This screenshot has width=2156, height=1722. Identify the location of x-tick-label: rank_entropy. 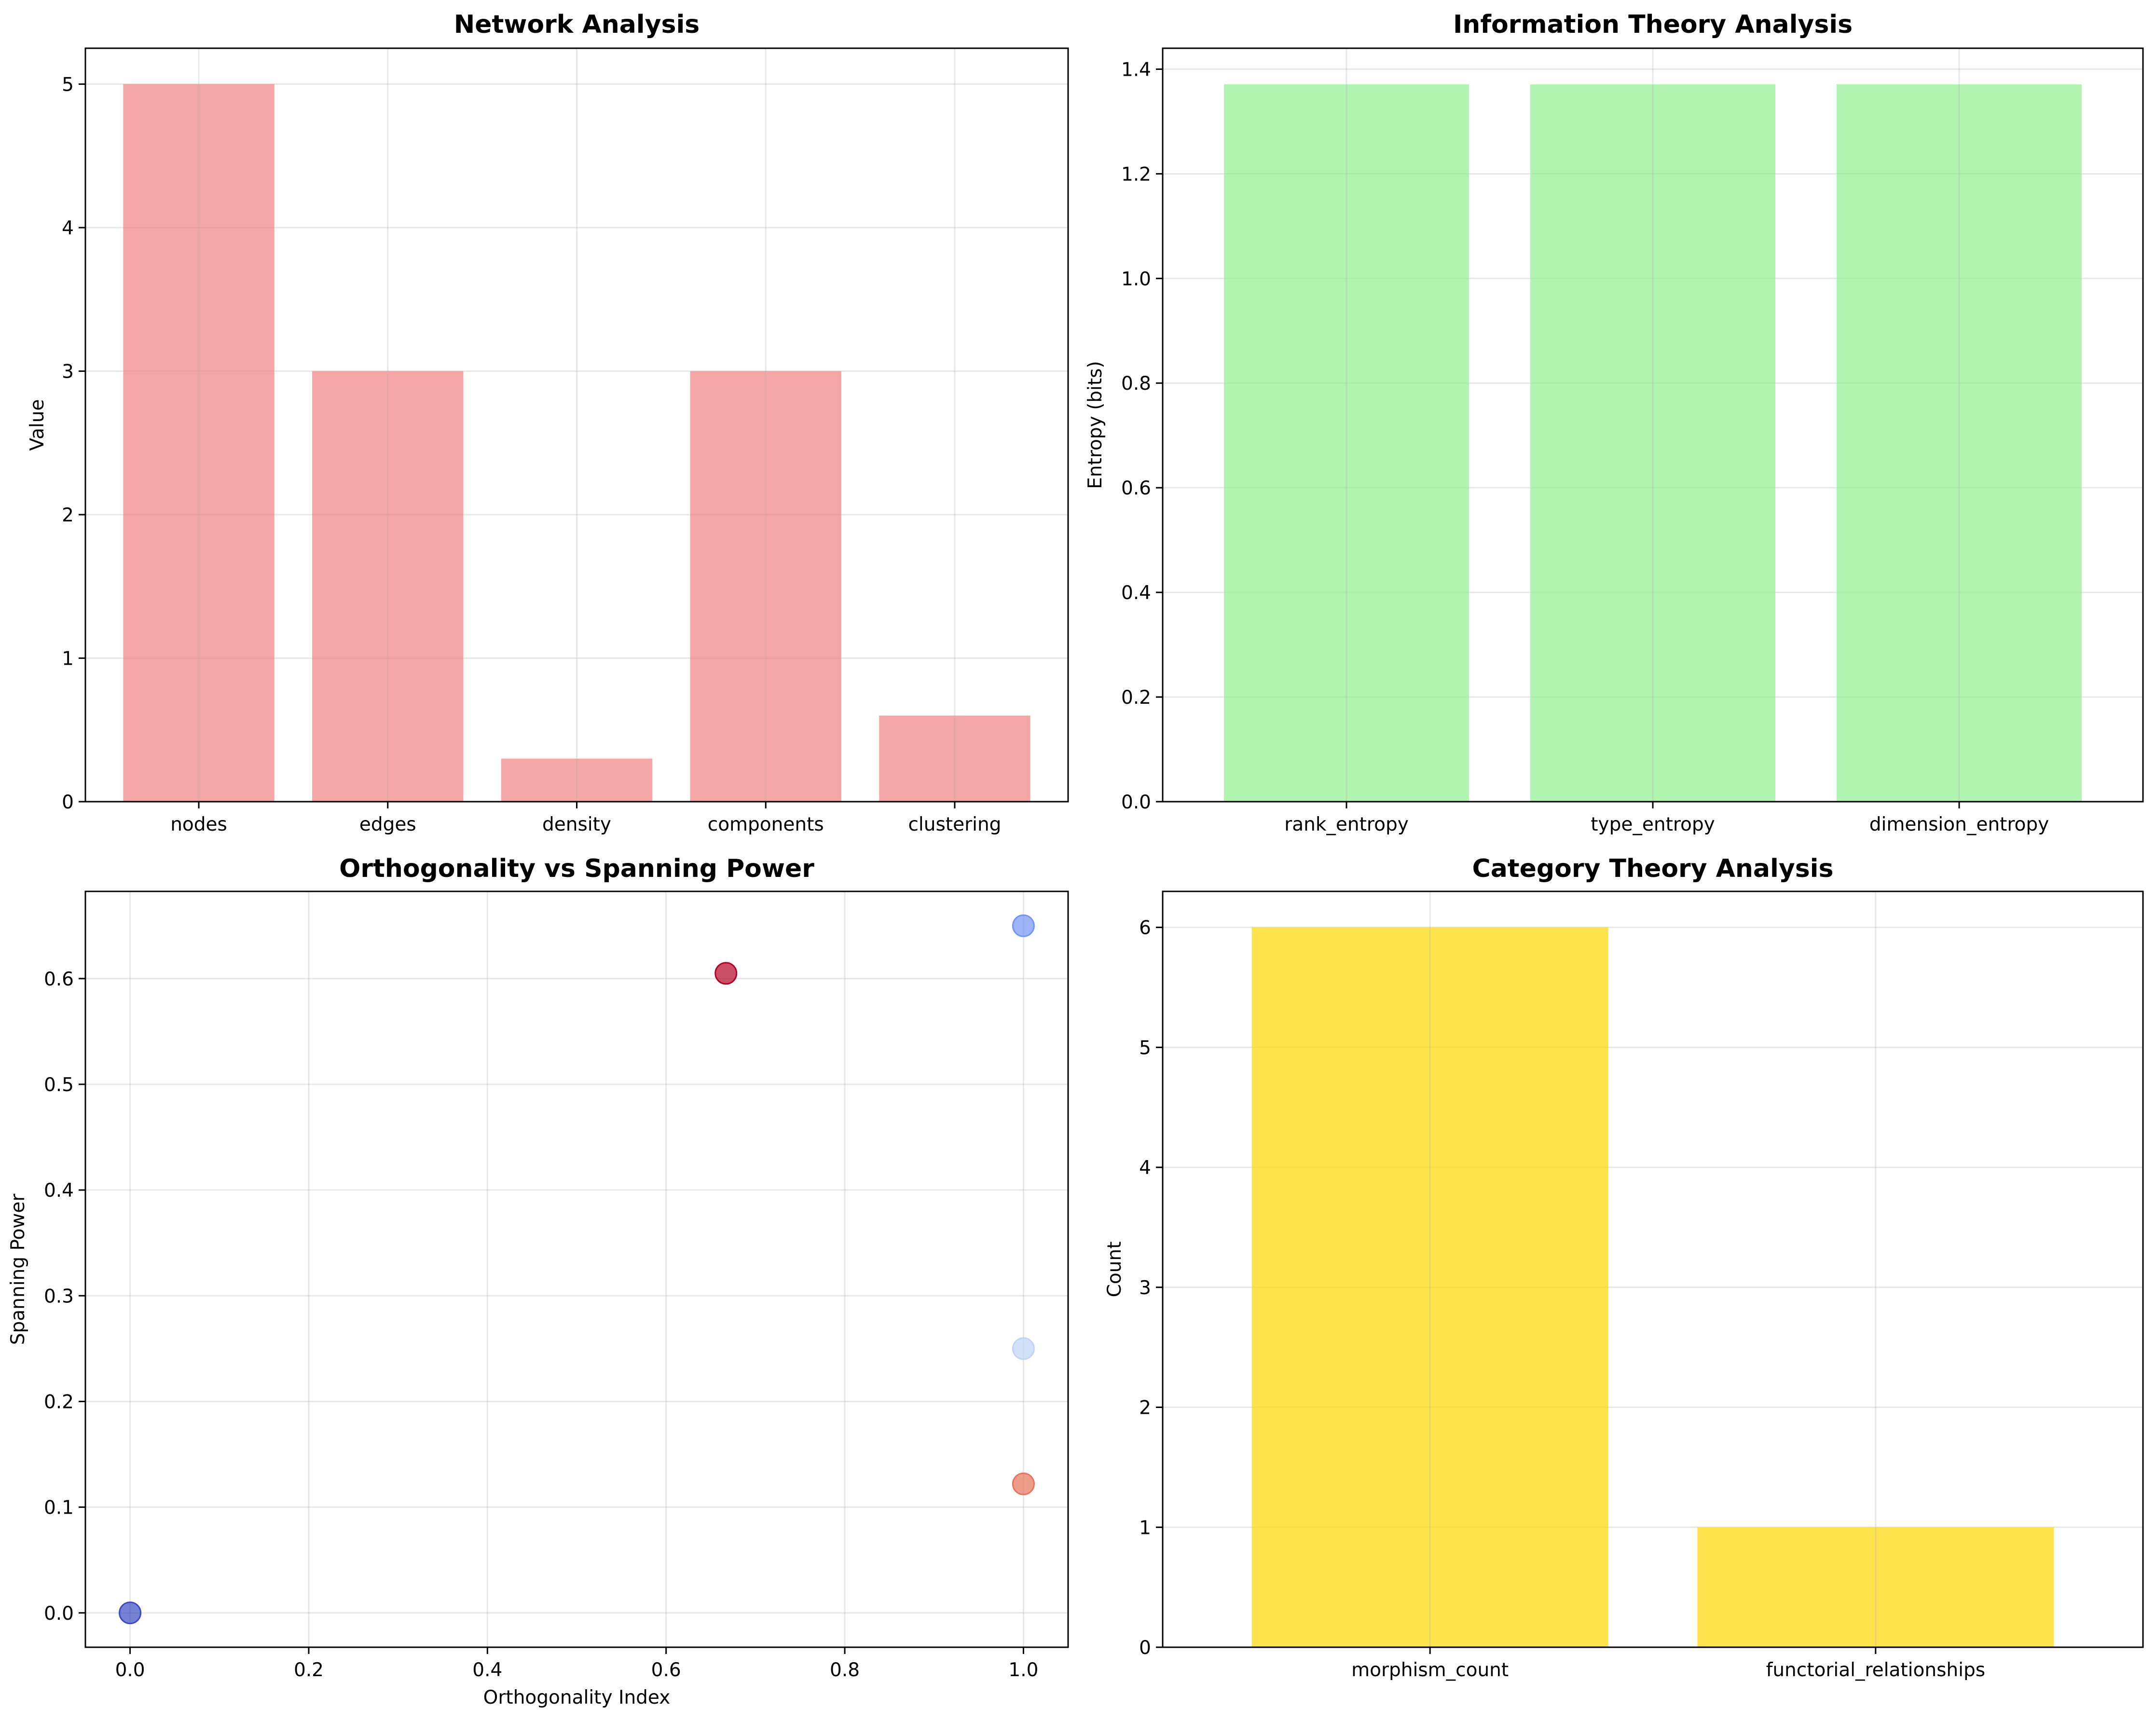
(1347, 825).